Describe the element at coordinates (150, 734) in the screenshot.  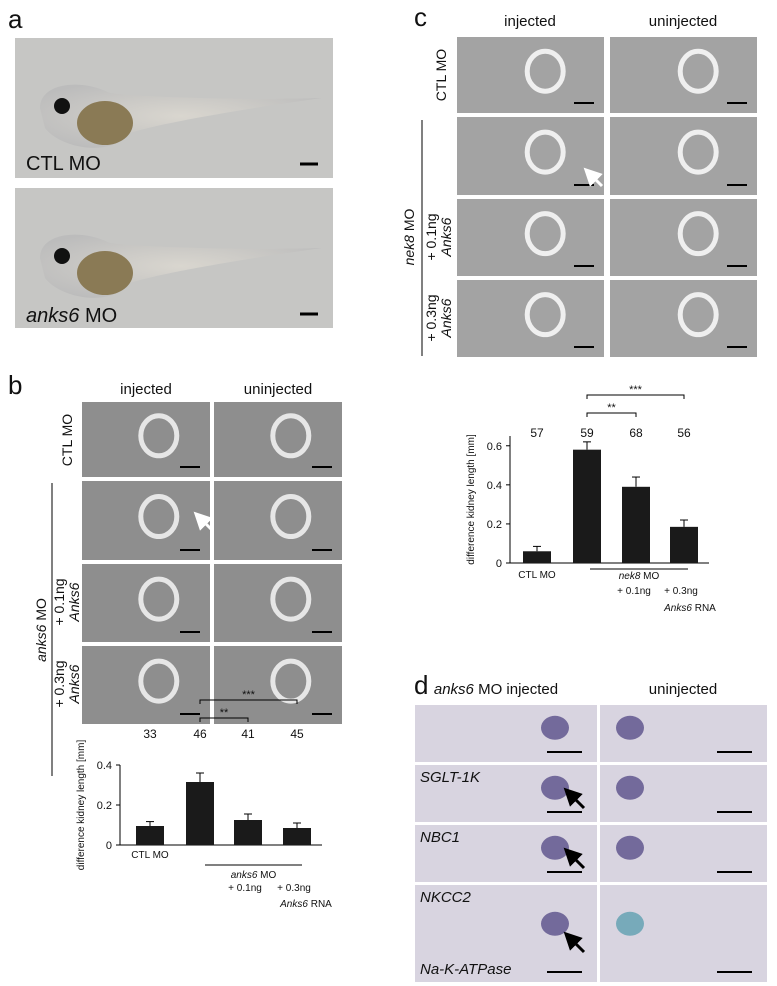
I see `n-label: 33` at that location.